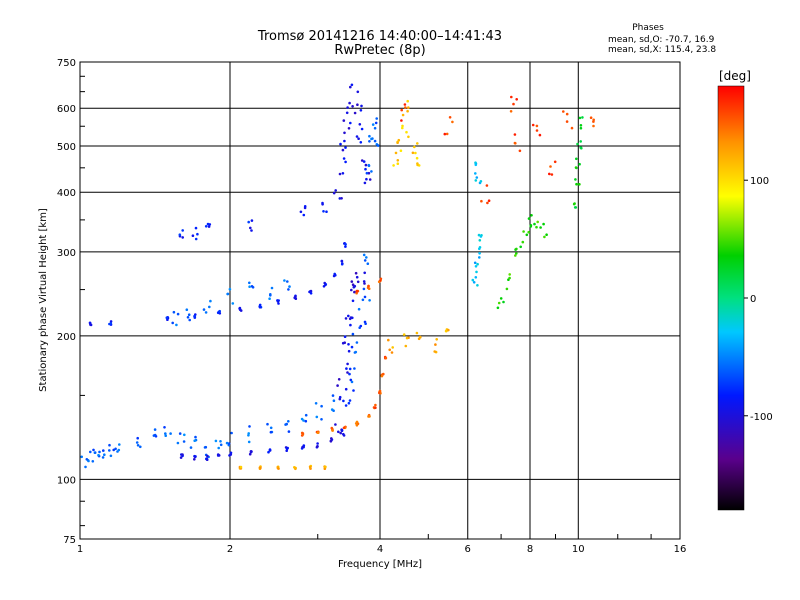  Describe the element at coordinates (66, 109) in the screenshot. I see `y-tick-label: 600` at that location.